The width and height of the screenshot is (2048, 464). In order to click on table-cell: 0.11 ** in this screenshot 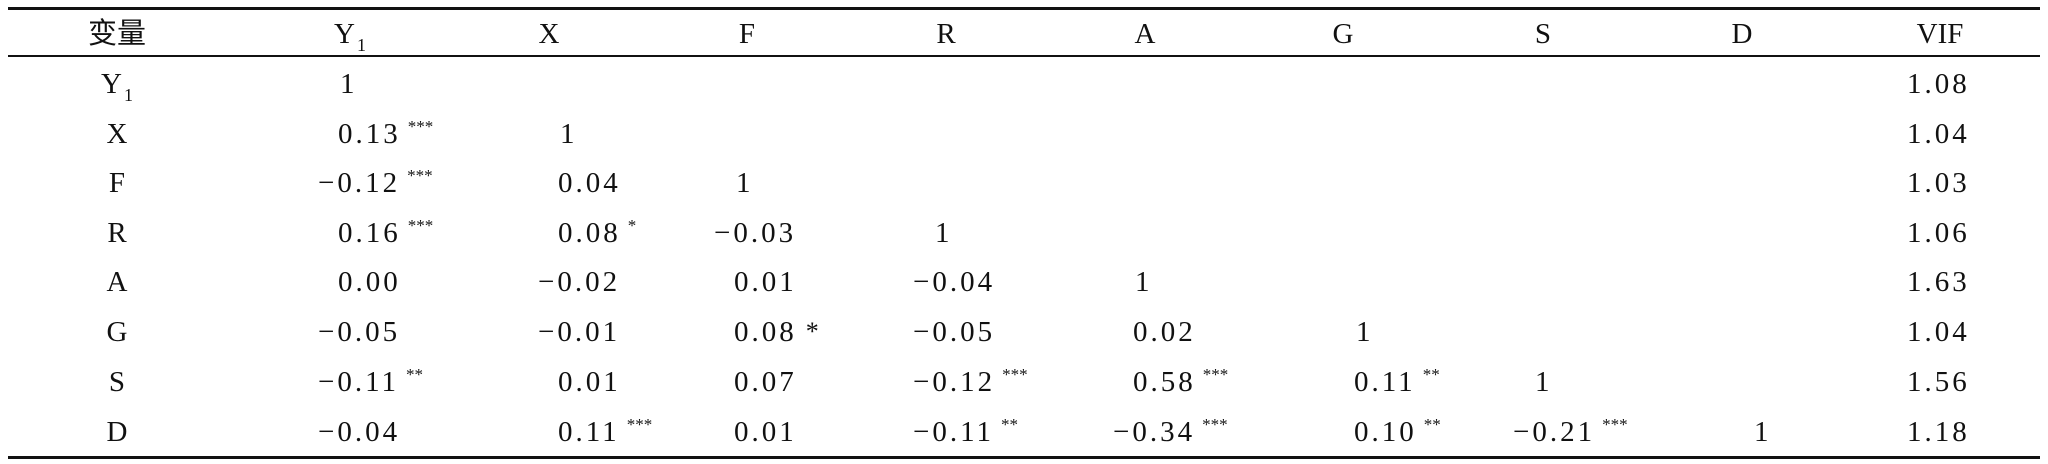, I will do `click(1397, 382)`.